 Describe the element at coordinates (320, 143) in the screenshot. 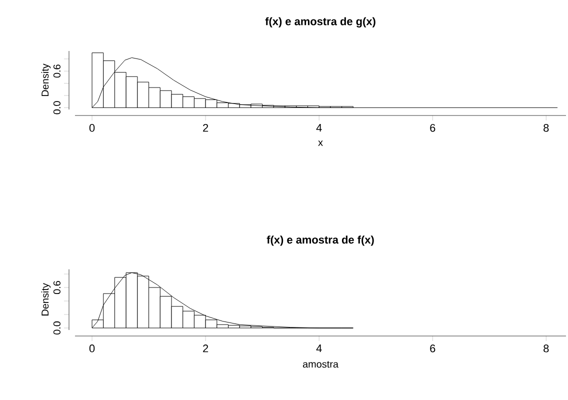

I see `x-axis-title: x` at that location.